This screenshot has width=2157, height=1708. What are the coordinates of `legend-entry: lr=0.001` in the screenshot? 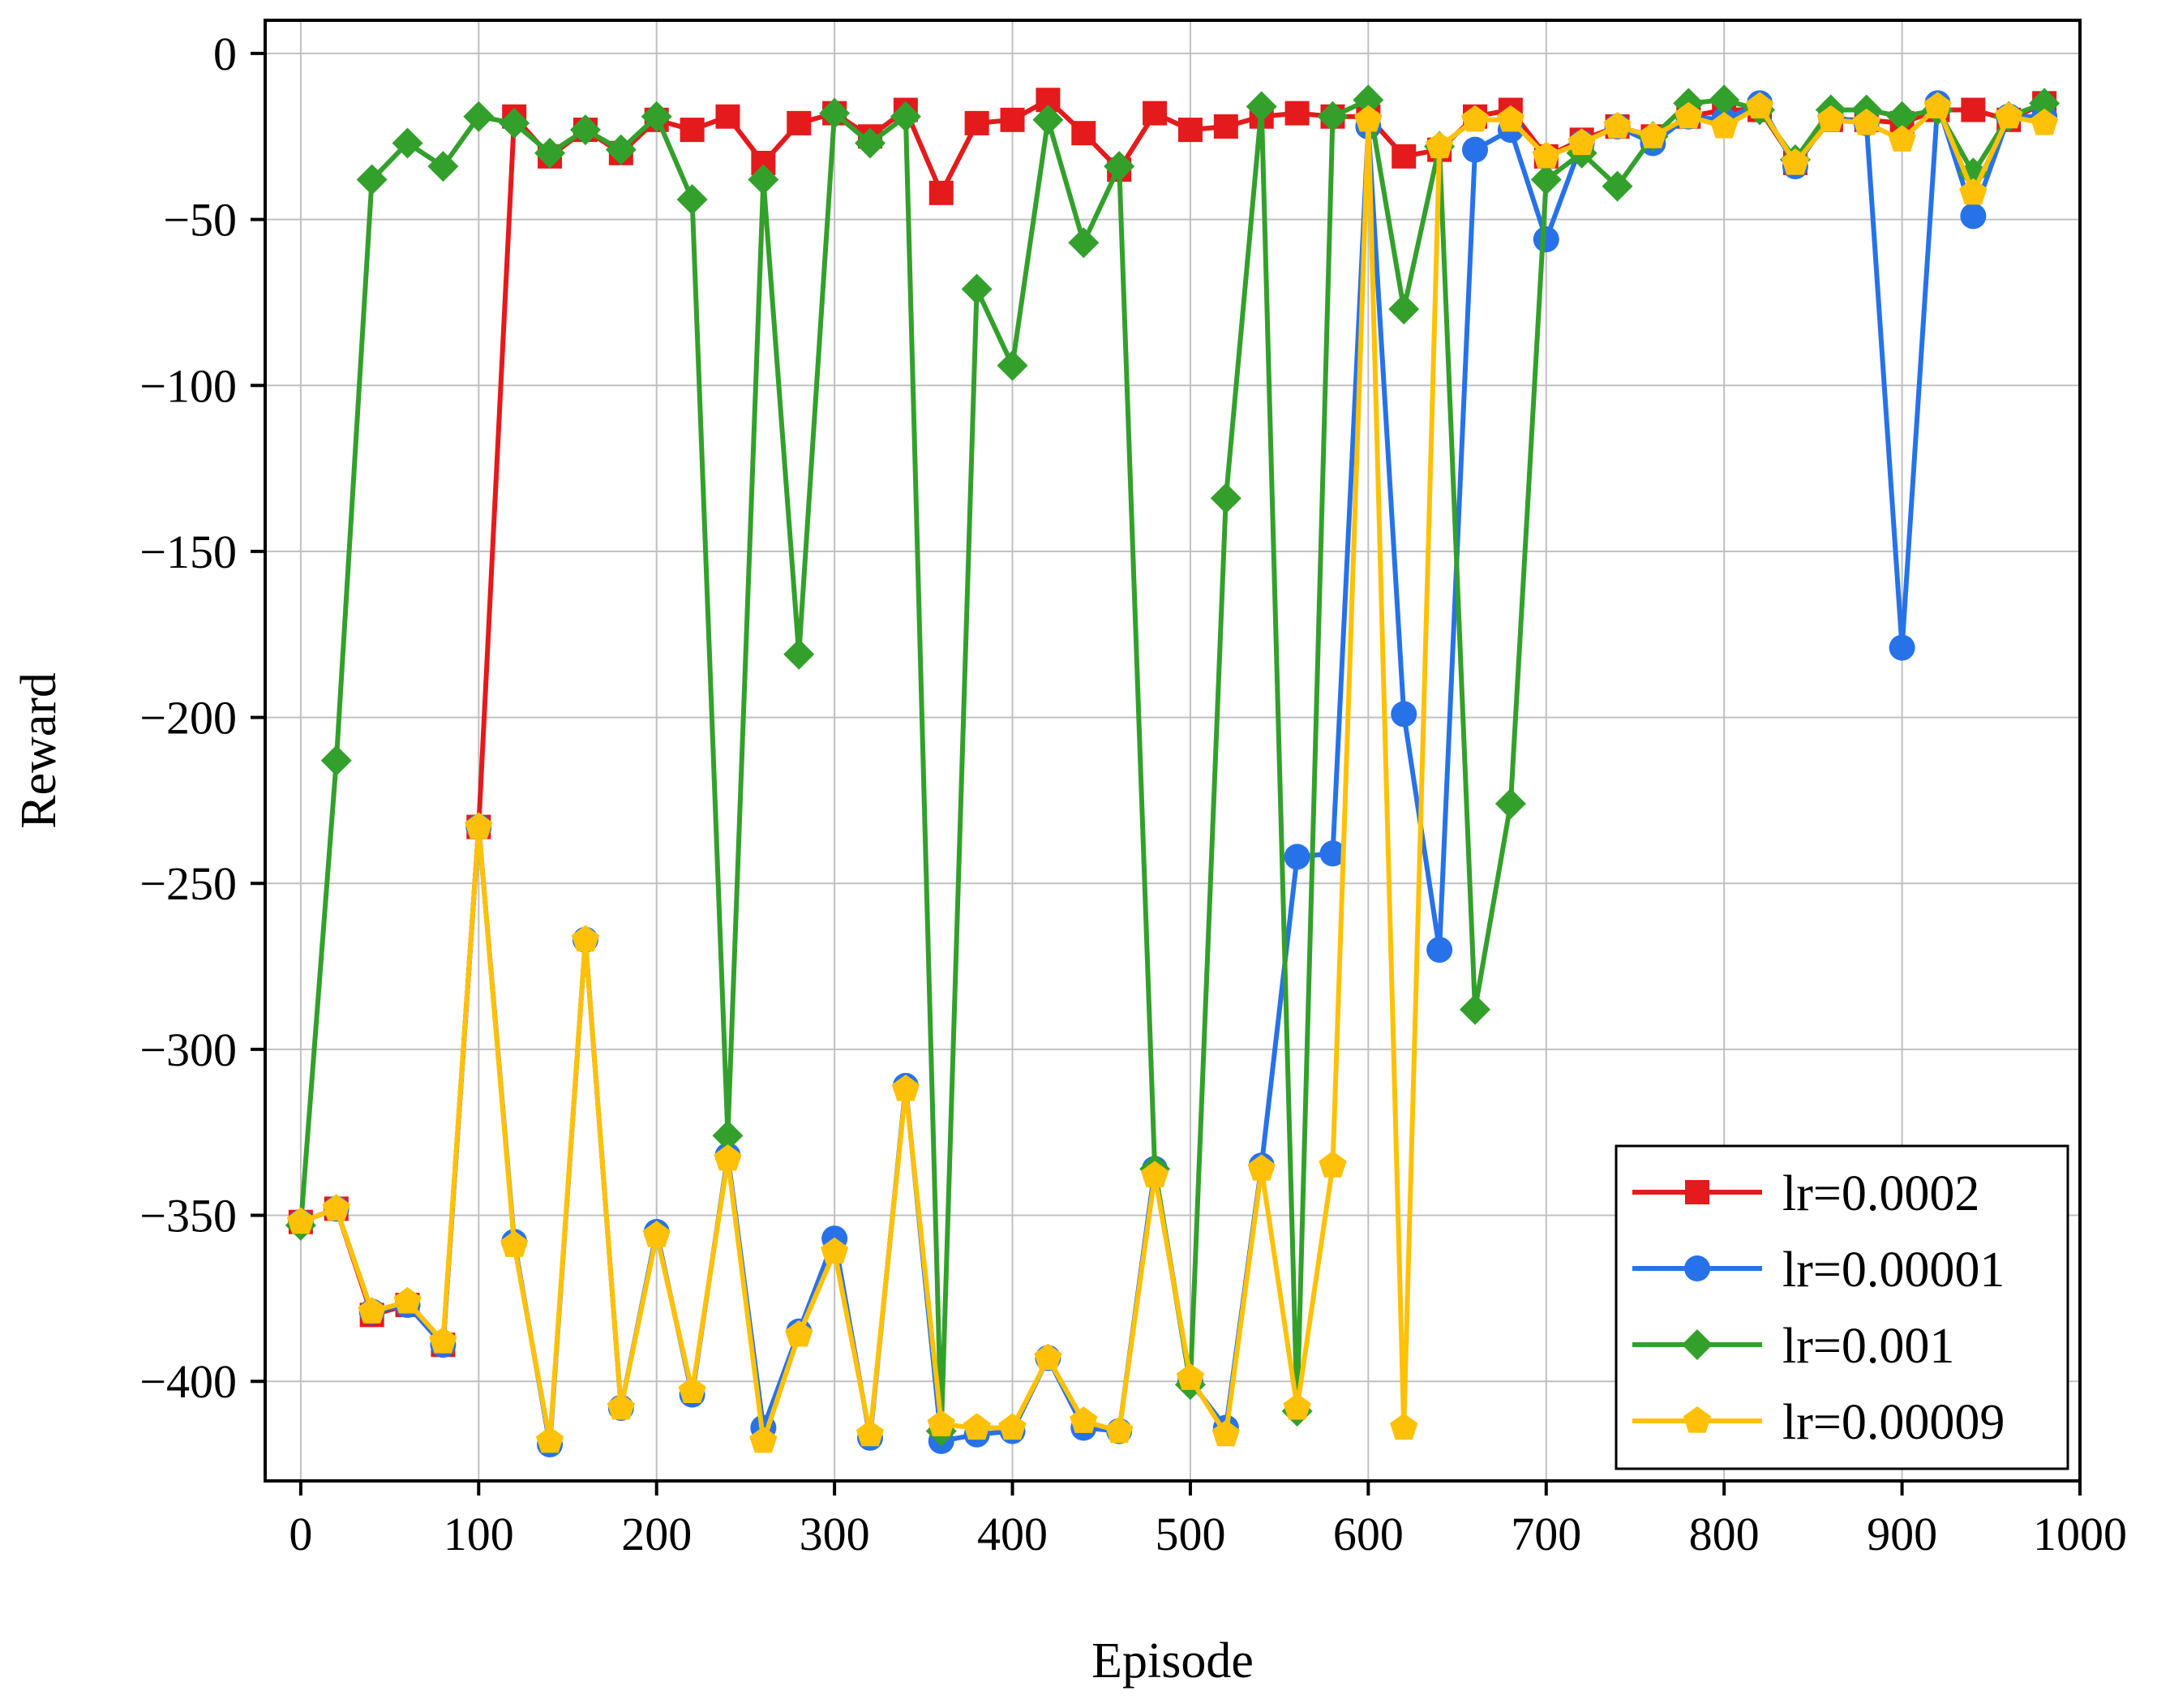 It's located at (1793, 1346).